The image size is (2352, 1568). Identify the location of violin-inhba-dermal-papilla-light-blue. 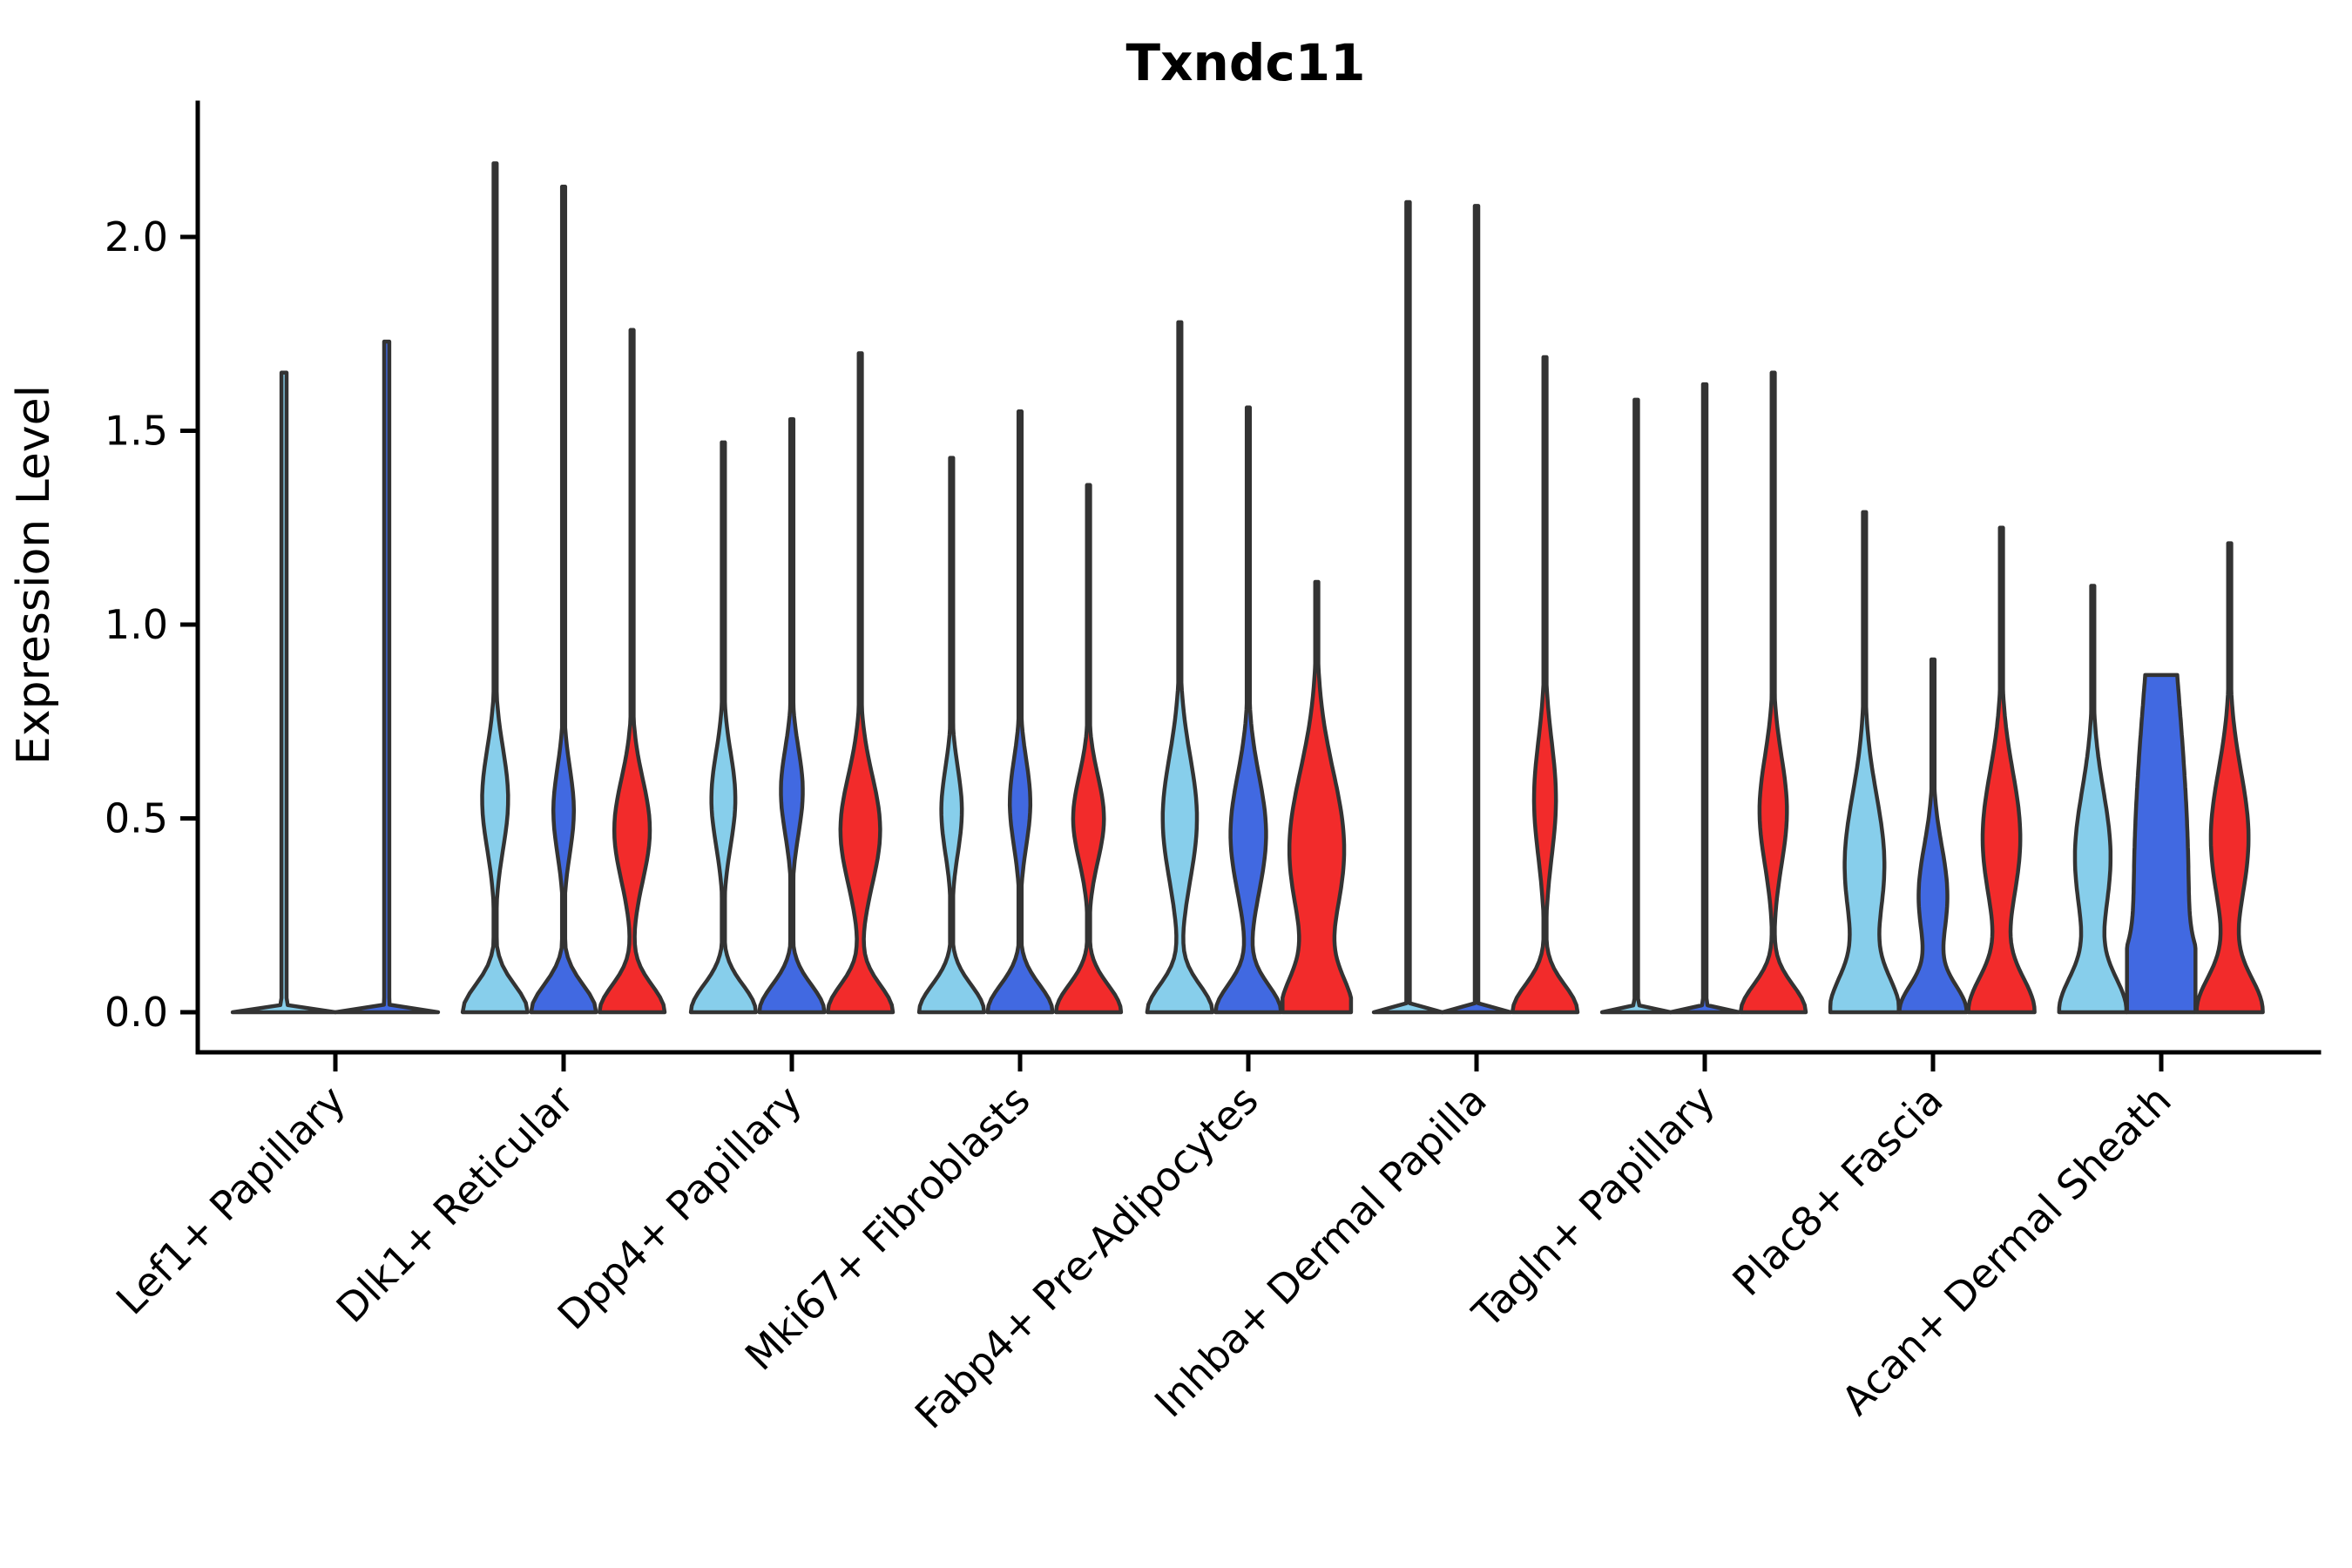
(1408, 607).